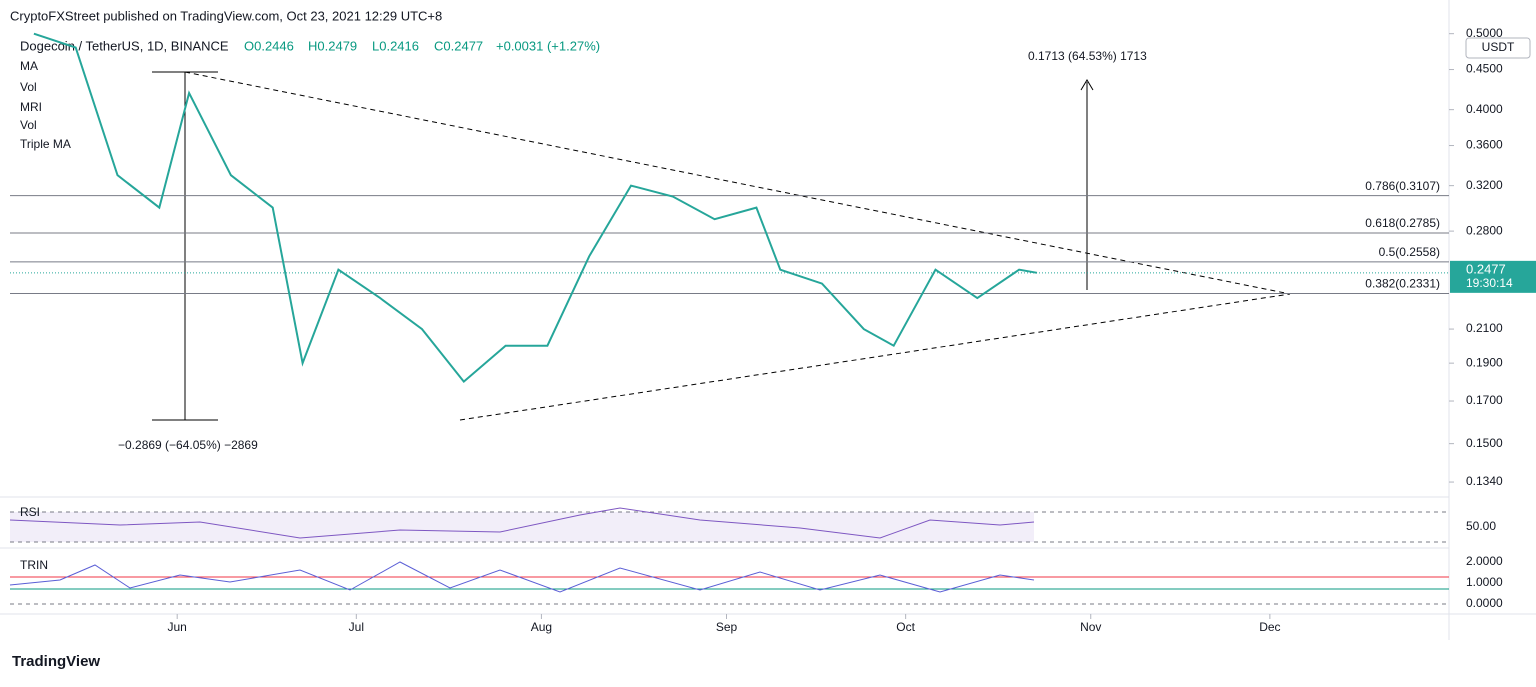 This screenshot has width=1536, height=687. I want to click on trin-tick: 0.0000, so click(1484, 603).